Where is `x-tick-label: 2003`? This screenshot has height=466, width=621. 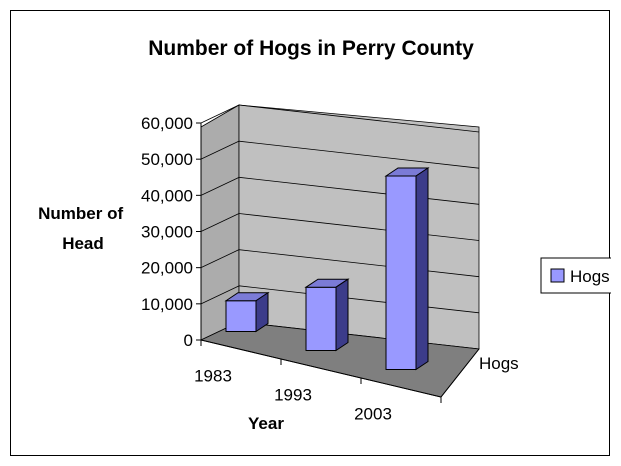
x-tick-label: 2003 is located at coordinates (373, 414).